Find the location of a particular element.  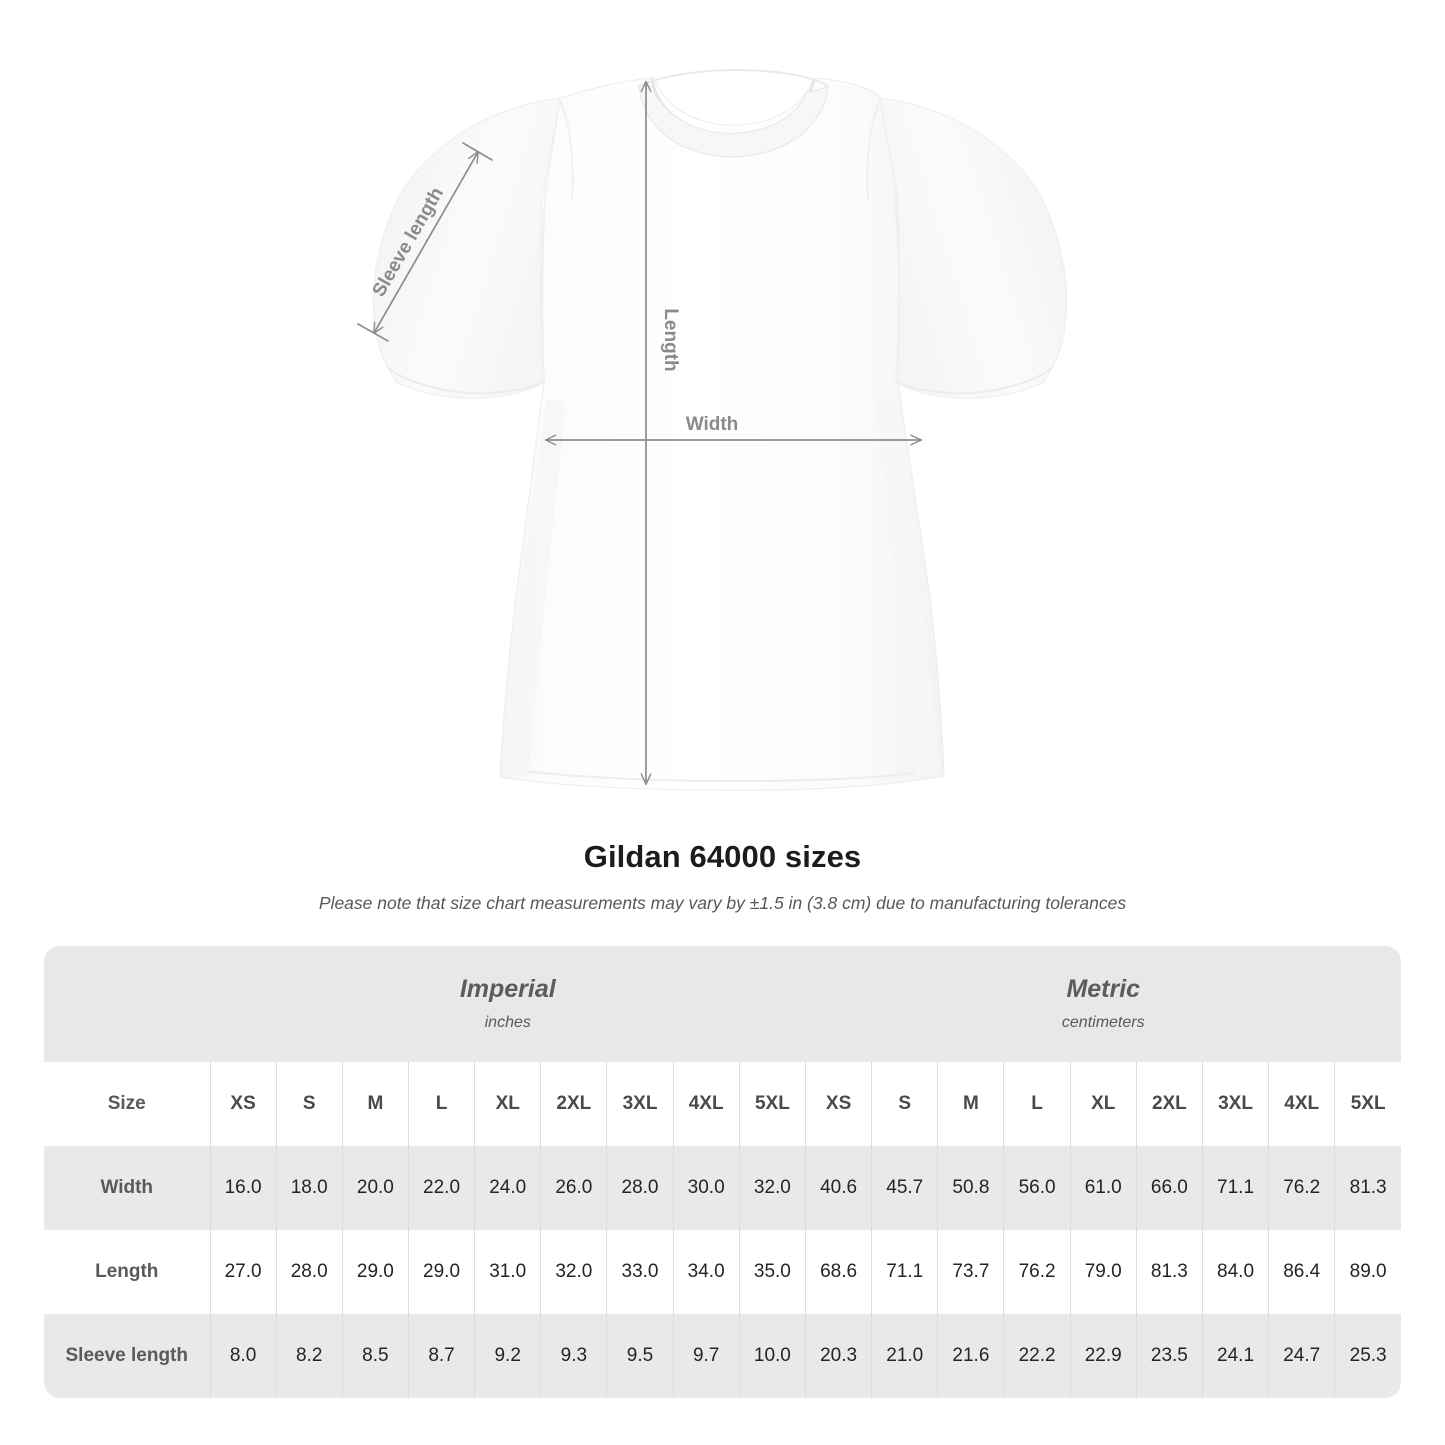

cell-sleeve-imperial-s: 8.2 is located at coordinates (309, 1356).